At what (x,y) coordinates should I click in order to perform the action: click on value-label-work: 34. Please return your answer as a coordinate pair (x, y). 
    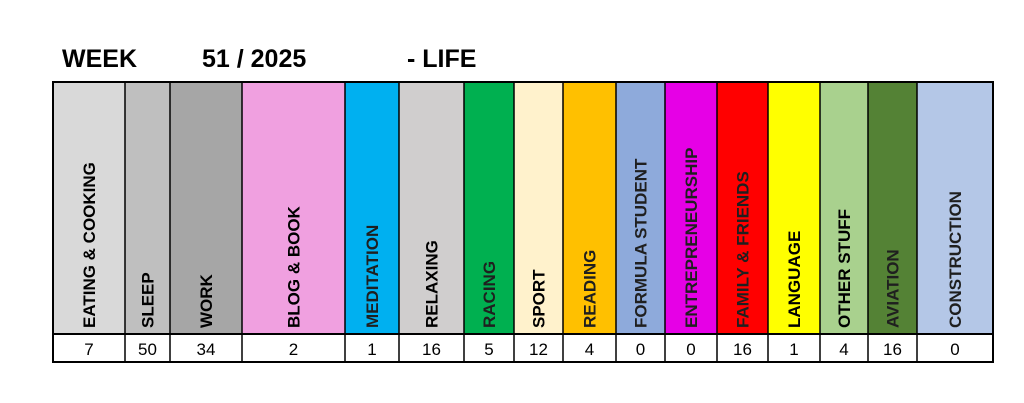
    Looking at the image, I should click on (206, 349).